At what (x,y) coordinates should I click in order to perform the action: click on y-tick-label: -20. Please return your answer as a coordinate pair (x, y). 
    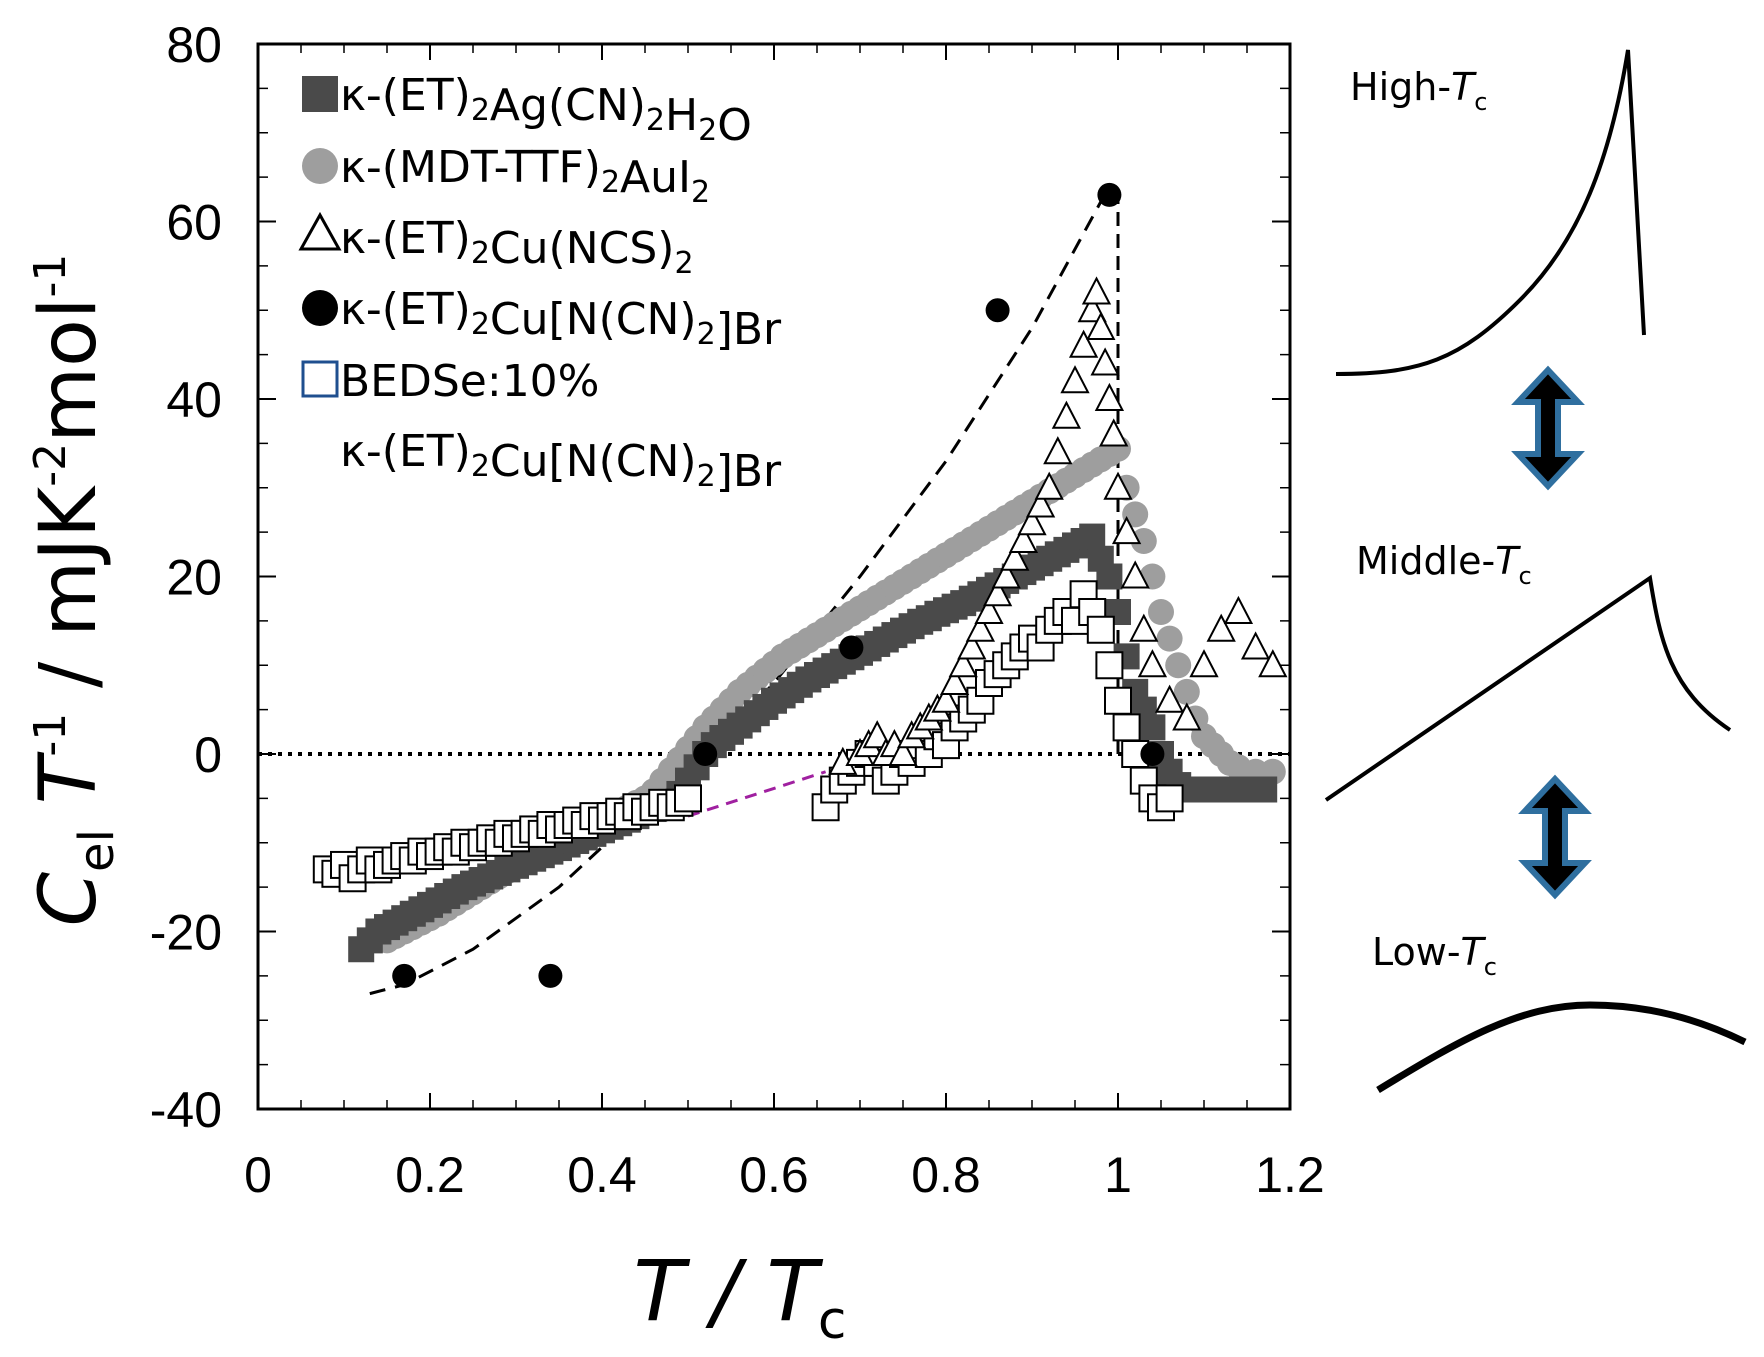
    Looking at the image, I should click on (186, 933).